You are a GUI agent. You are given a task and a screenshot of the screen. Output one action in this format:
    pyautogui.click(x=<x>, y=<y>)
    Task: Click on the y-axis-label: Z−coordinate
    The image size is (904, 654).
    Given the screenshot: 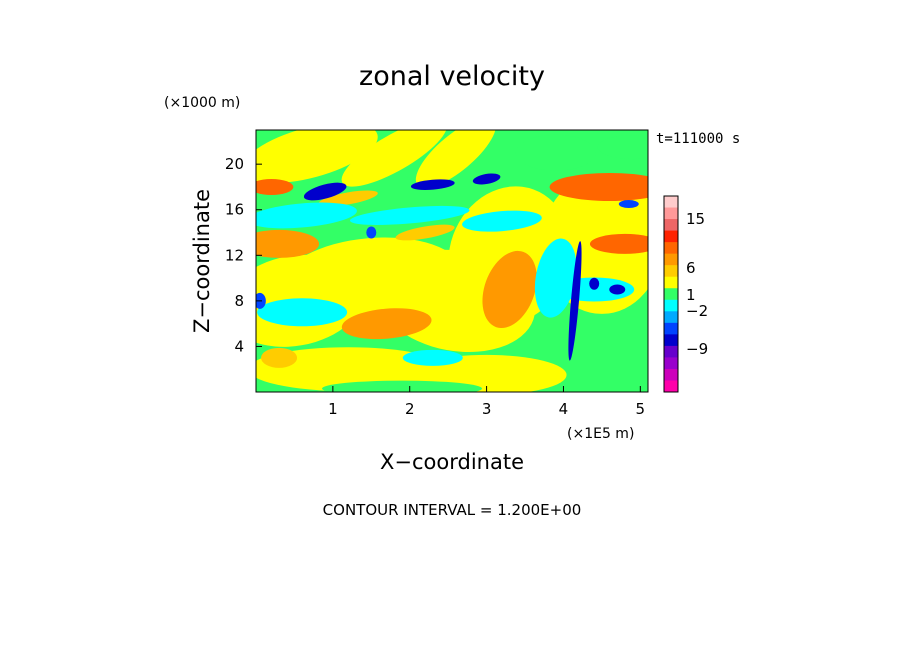 What is the action you would take?
    pyautogui.click(x=202, y=261)
    